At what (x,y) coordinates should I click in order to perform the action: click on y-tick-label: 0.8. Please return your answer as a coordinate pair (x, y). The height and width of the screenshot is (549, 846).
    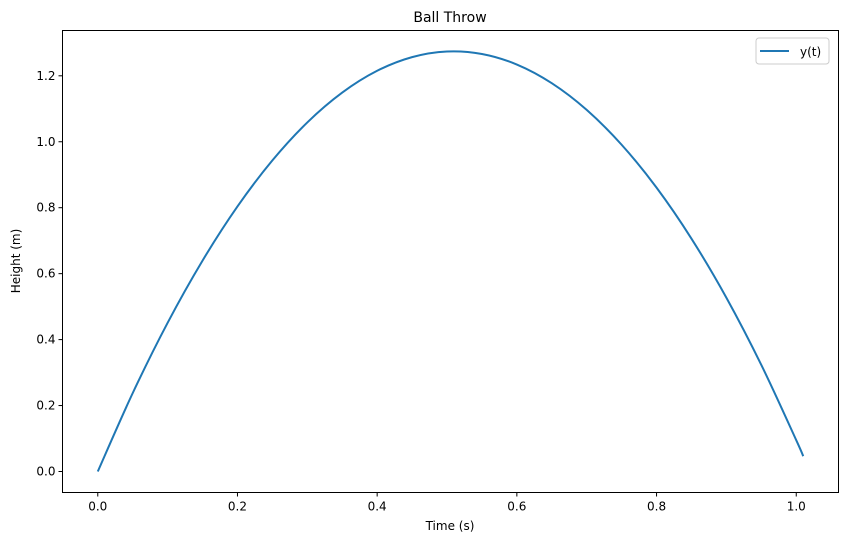
    Looking at the image, I should click on (45, 208).